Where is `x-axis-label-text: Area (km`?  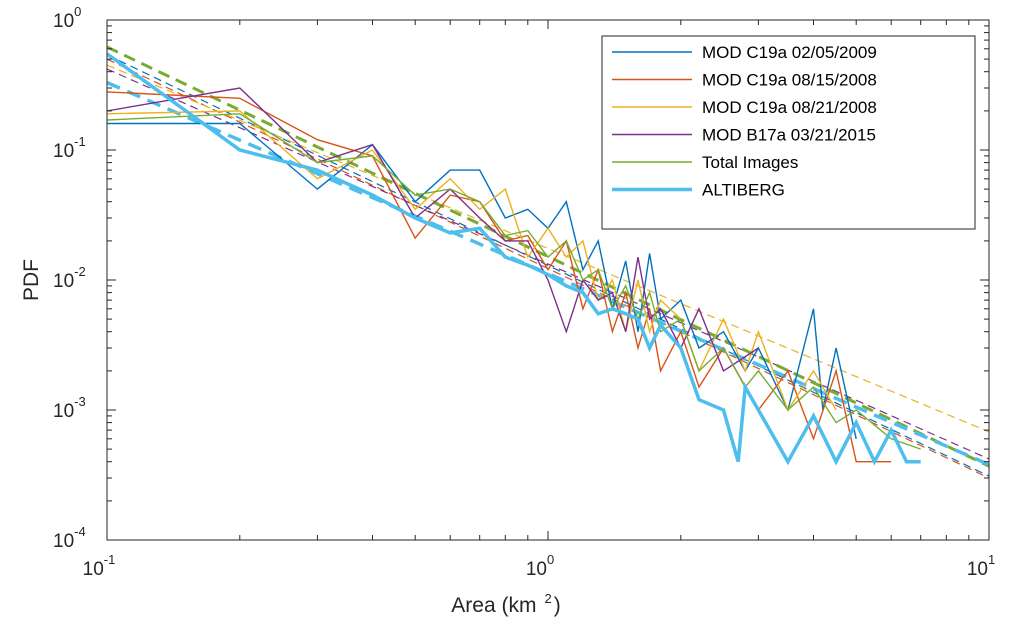
x-axis-label-text: Area (km is located at coordinates (493, 605).